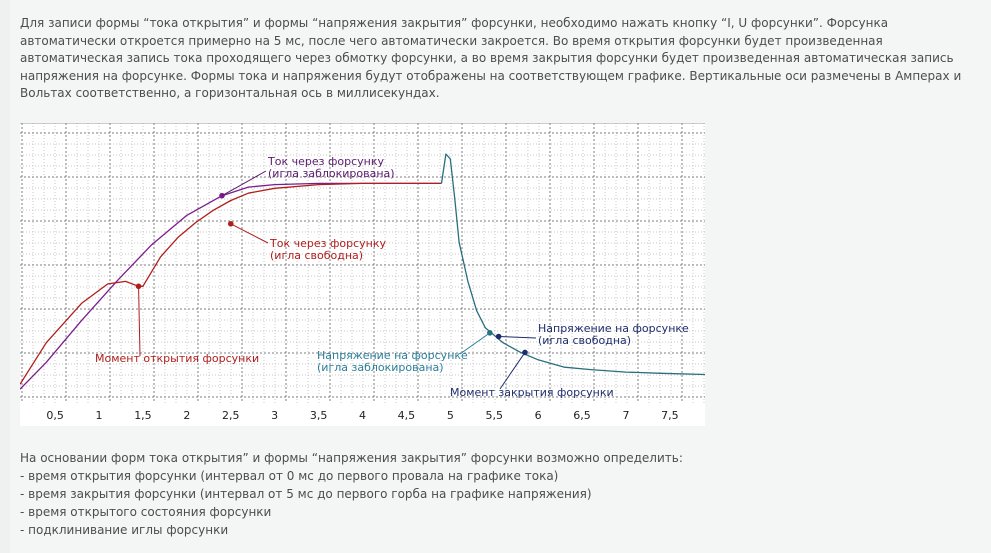 This screenshot has width=991, height=553. What do you see at coordinates (331, 173) in the screenshot?
I see `label-current-blocked-2: (игла заблокирована)` at bounding box center [331, 173].